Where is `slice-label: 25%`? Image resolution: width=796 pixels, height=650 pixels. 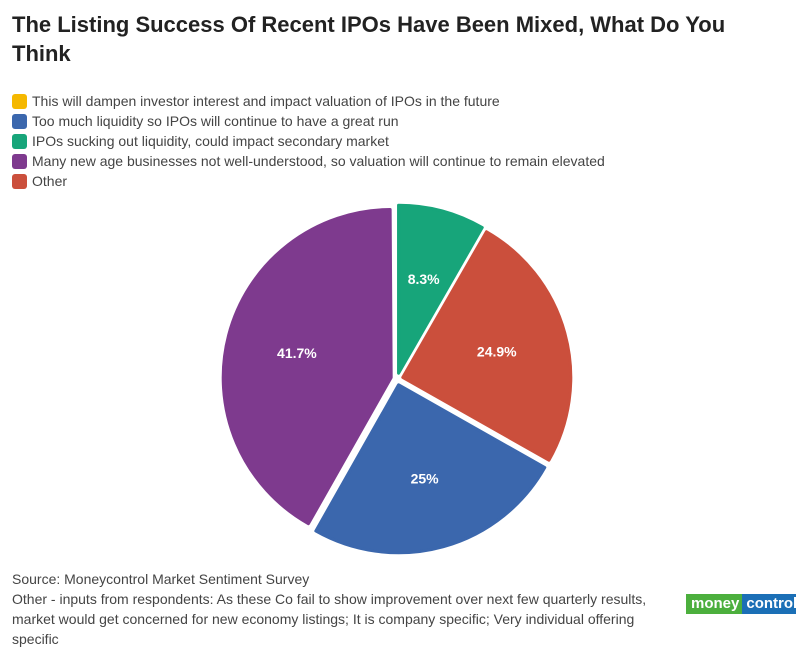 slice-label: 25% is located at coordinates (425, 479).